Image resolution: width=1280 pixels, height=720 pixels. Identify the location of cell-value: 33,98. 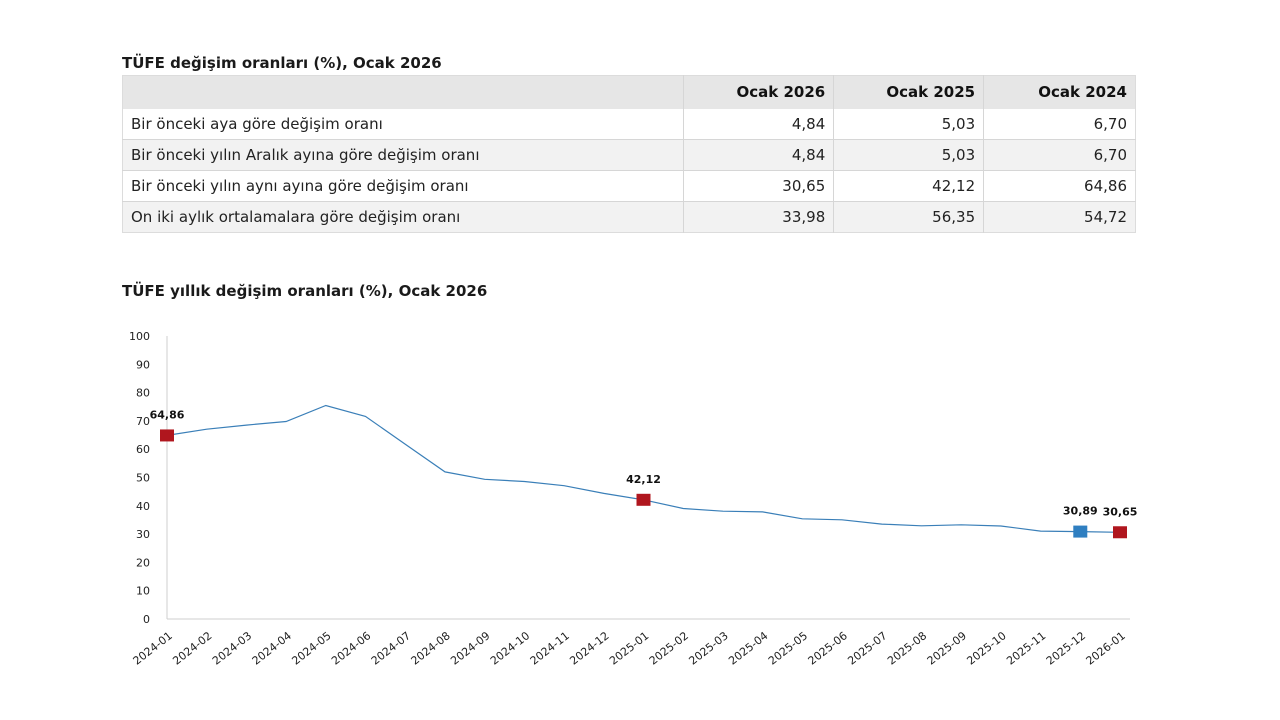
(759, 217).